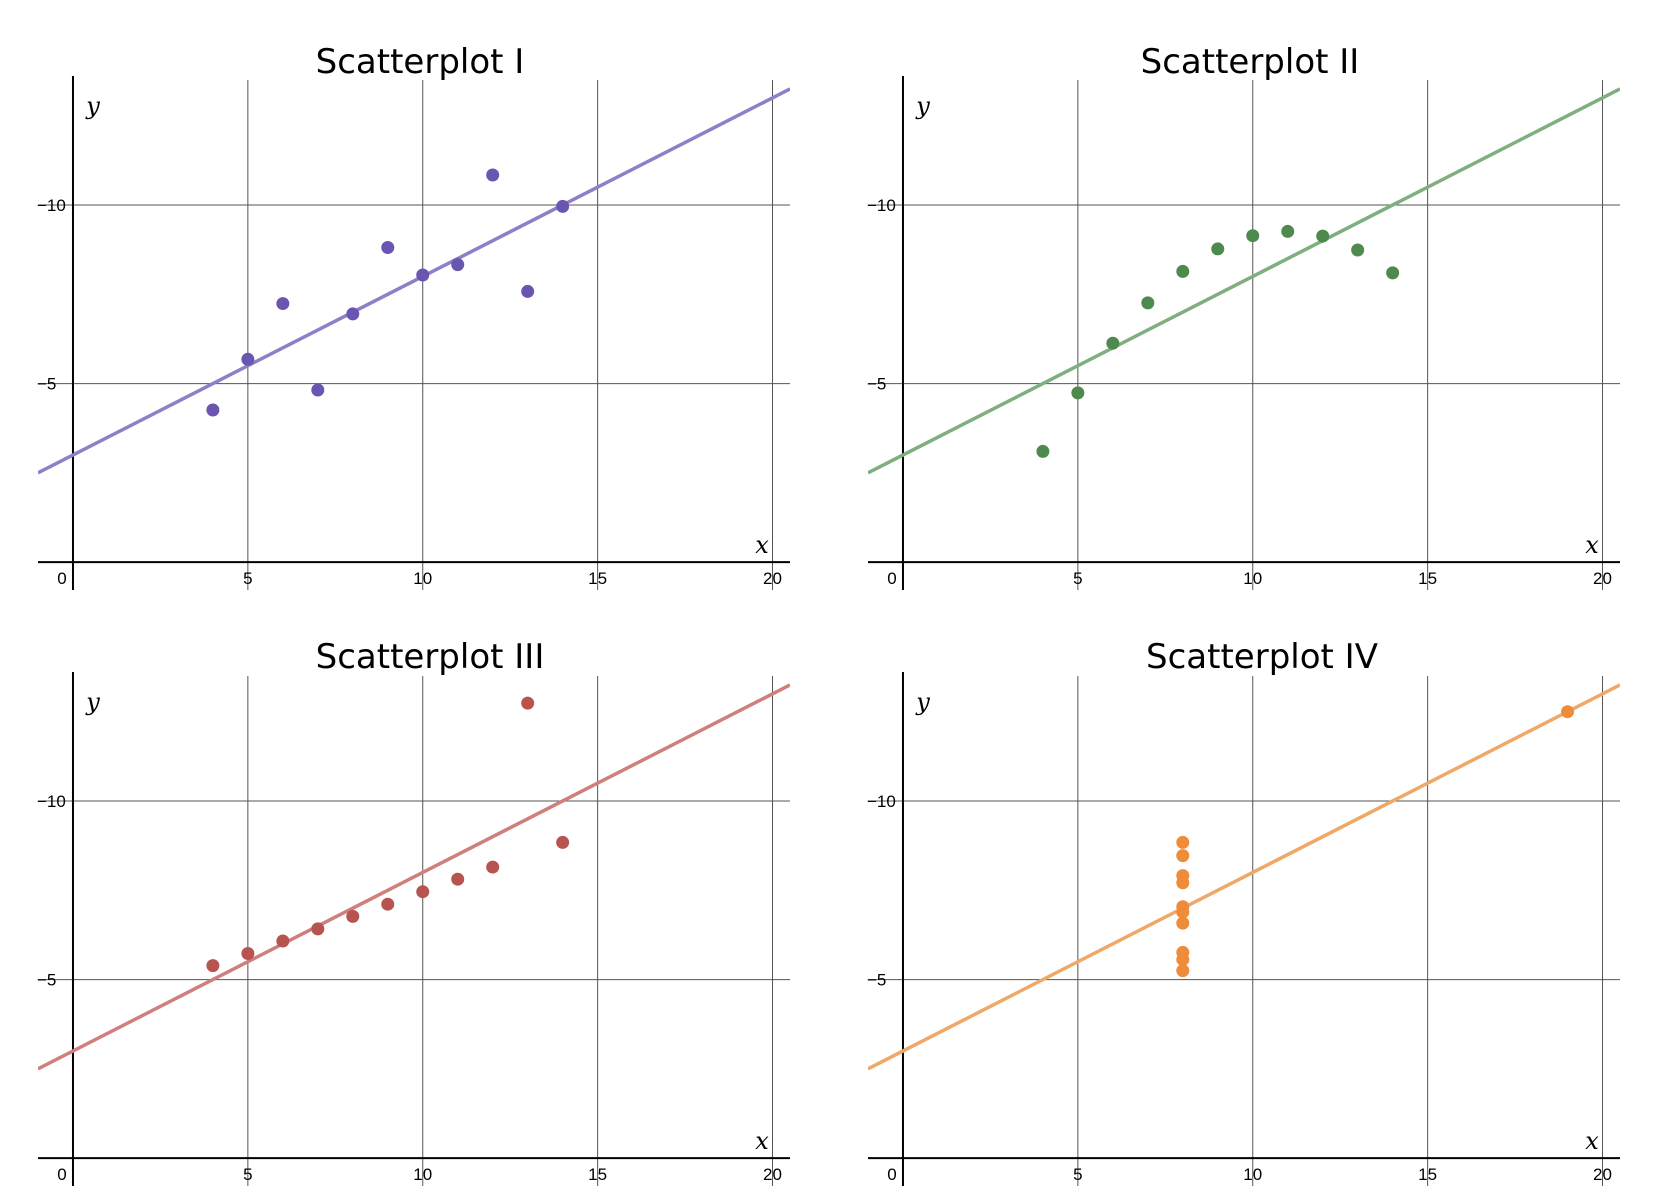 This screenshot has width=1658, height=1192. What do you see at coordinates (1262, 657) in the screenshot?
I see `chart-title: Scatterplot IV` at bounding box center [1262, 657].